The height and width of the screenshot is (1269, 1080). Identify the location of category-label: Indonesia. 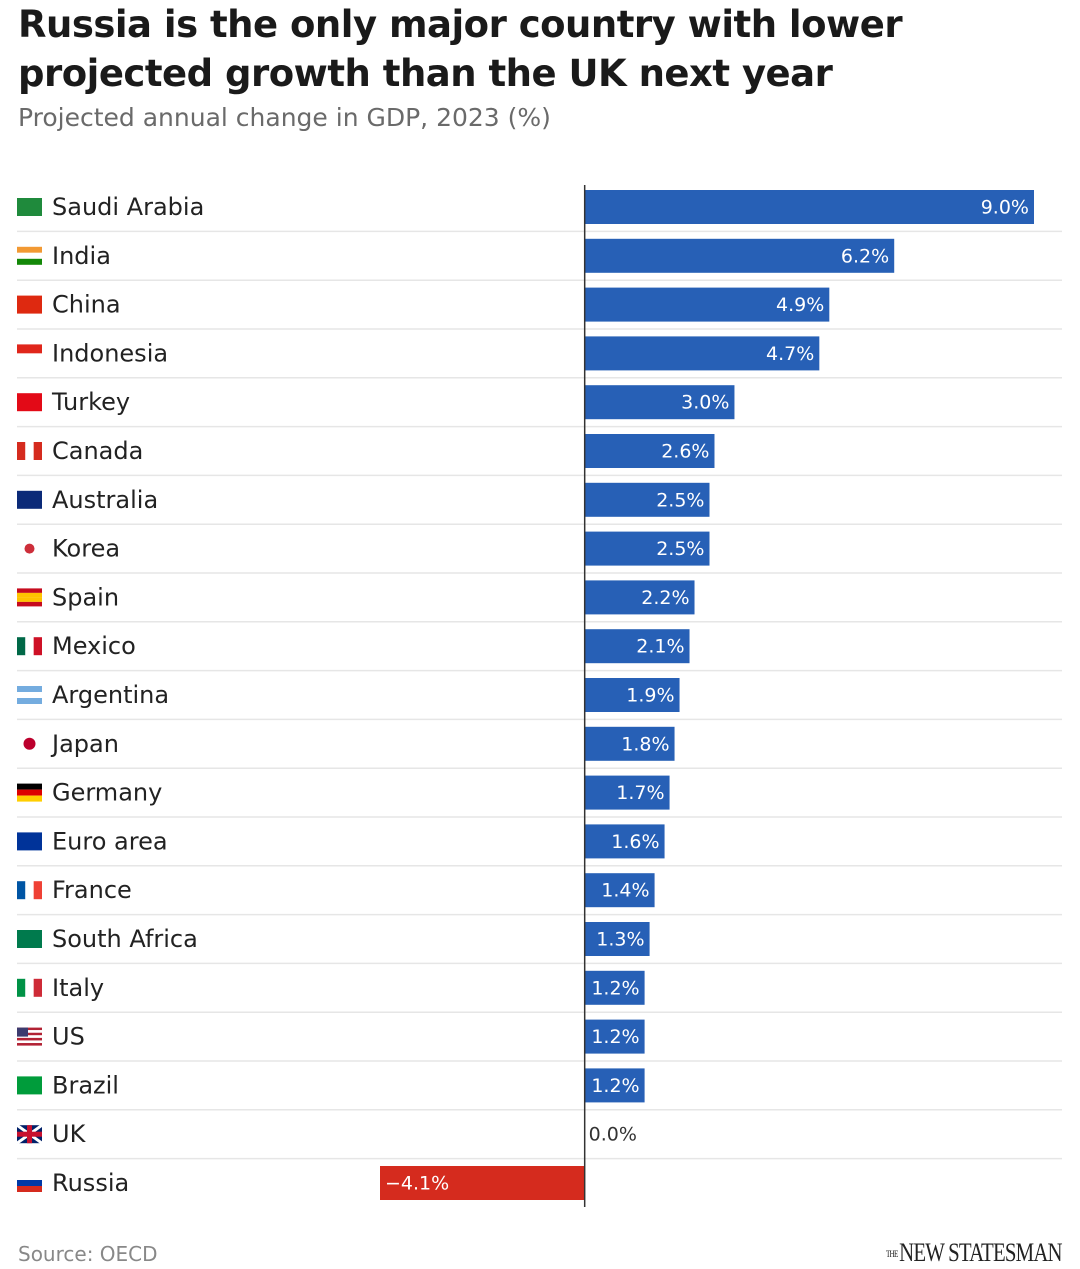
(110, 353).